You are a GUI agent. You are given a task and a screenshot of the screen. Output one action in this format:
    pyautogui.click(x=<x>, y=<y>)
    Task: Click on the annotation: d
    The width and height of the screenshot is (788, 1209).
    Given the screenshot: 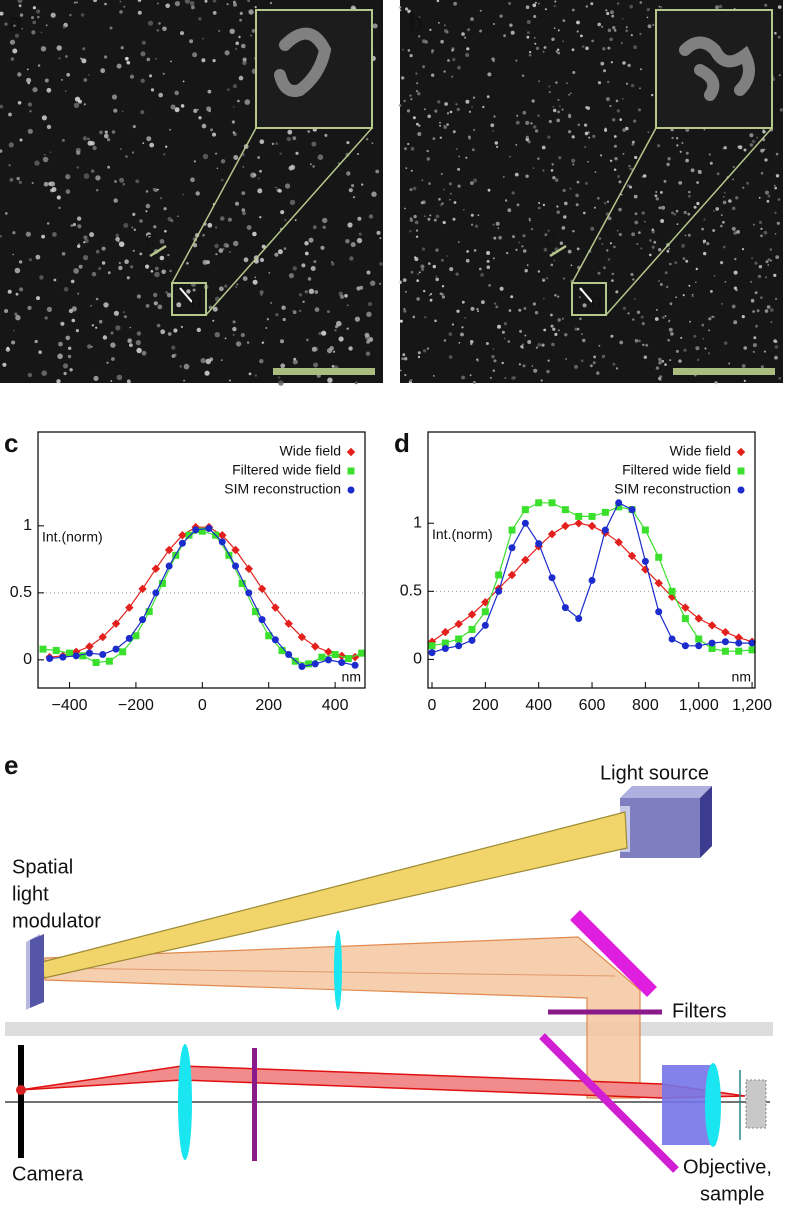 What is the action you would take?
    pyautogui.click(x=596, y=302)
    